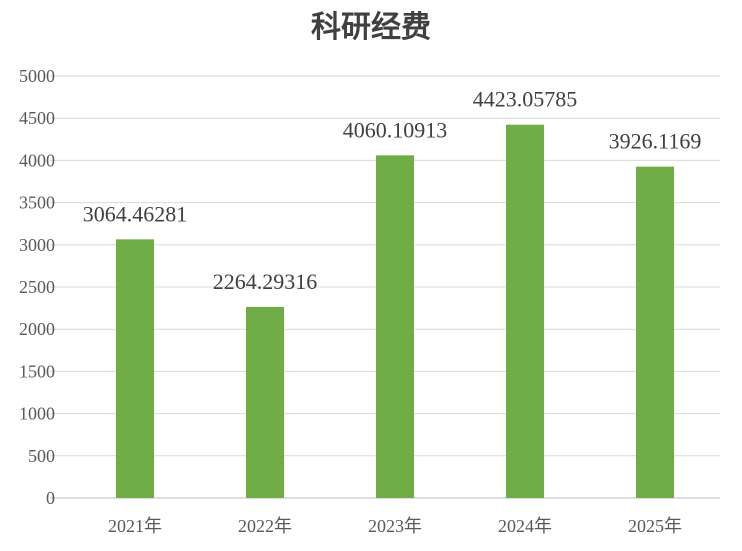  Describe the element at coordinates (50, 498) in the screenshot. I see `y-tick-label: 0` at that location.